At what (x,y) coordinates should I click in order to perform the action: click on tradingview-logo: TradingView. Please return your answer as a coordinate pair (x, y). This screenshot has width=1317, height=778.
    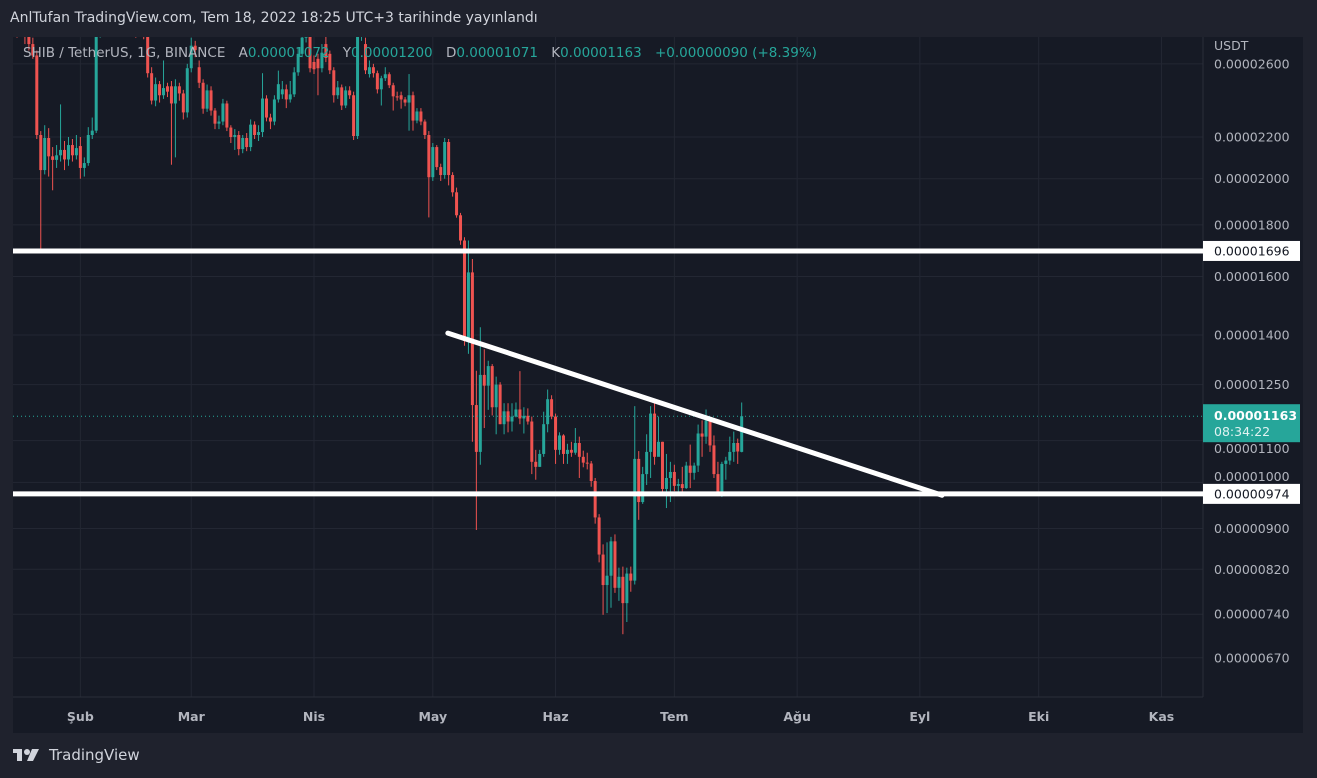
    Looking at the image, I should click on (76, 755).